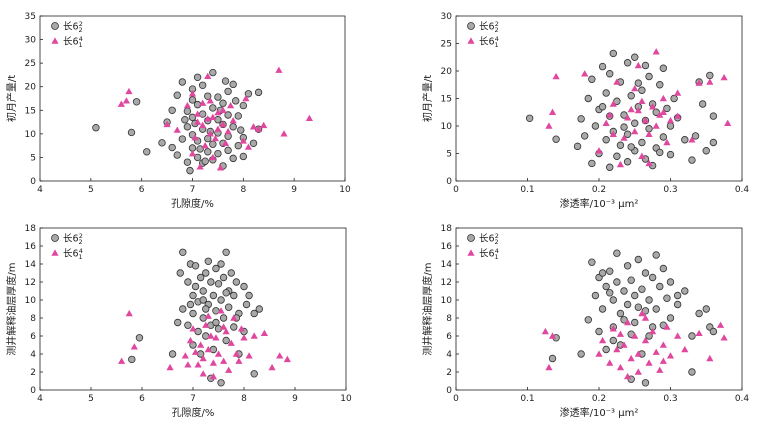 This screenshot has width=760, height=431. What do you see at coordinates (11, 308) in the screenshot?
I see `y-axis-label: 测井解释油层厚度/m` at bounding box center [11, 308].